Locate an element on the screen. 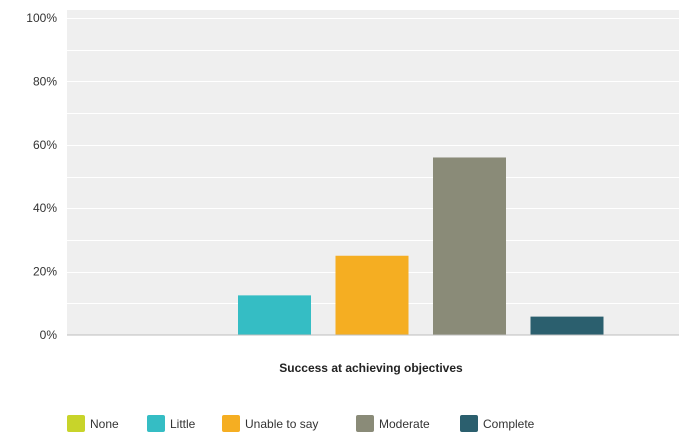 The image size is (679, 439). y-tick-label: 40% is located at coordinates (45, 208).